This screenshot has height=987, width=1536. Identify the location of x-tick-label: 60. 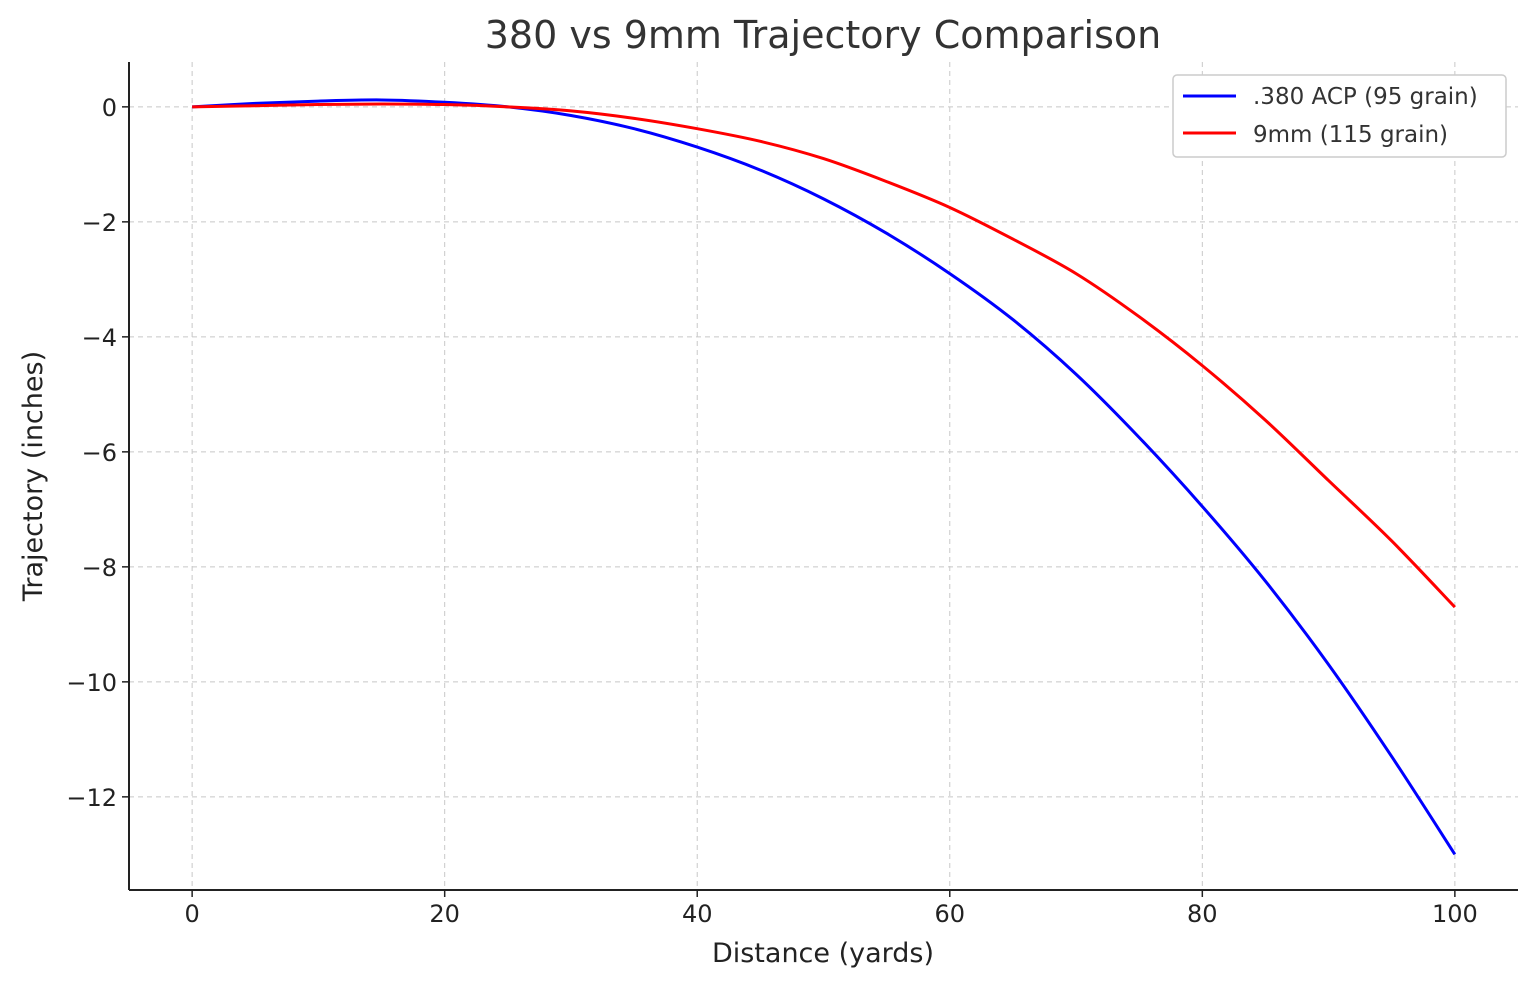
(949, 914).